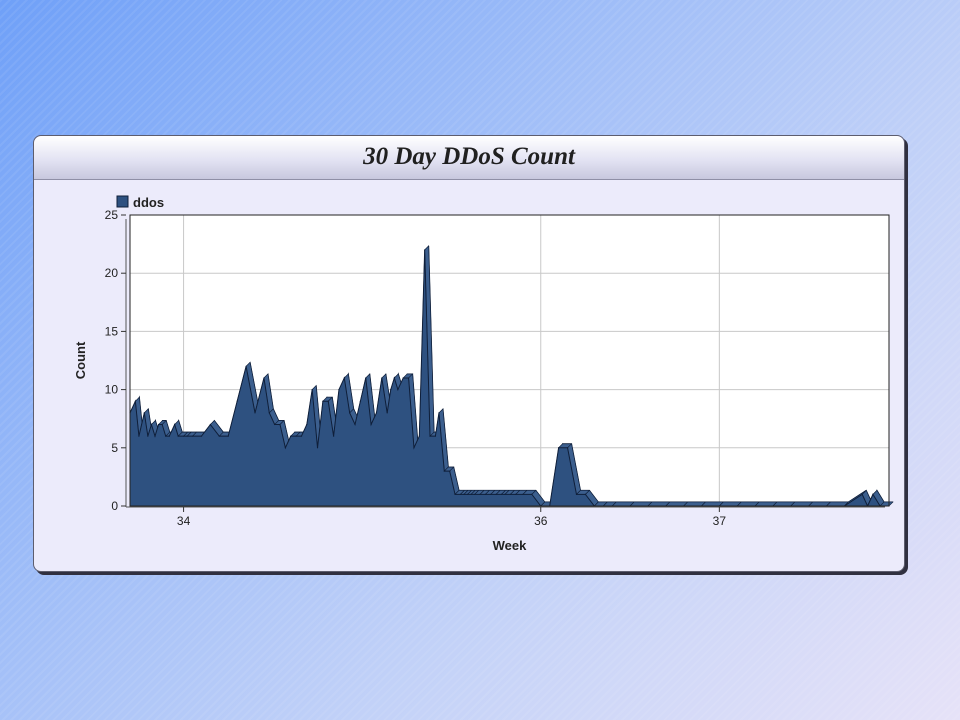  Describe the element at coordinates (112, 215) in the screenshot. I see `y-tick-label: 25` at that location.